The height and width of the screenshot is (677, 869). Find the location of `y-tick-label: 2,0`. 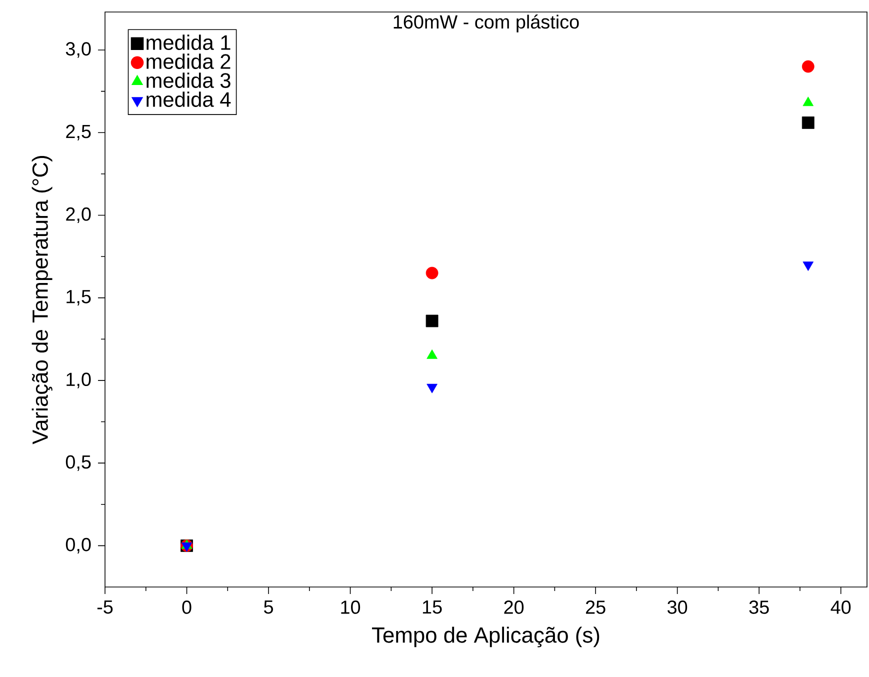

y-tick-label: 2,0 is located at coordinates (78, 215).